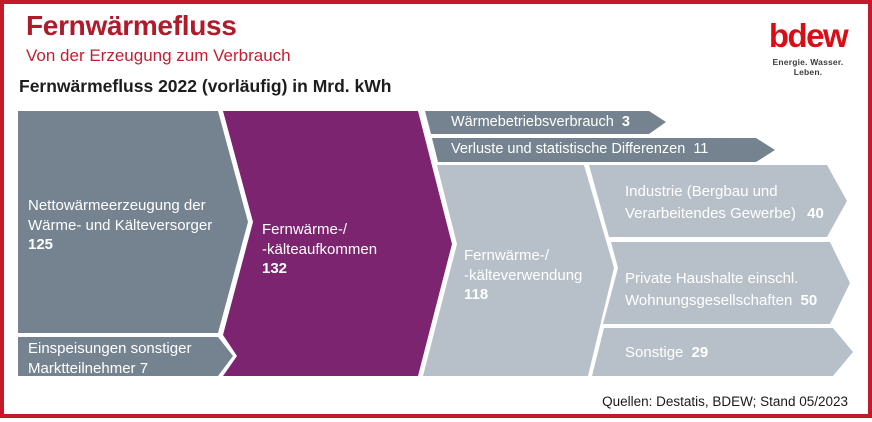 The width and height of the screenshot is (872, 422). Describe the element at coordinates (815, 213) in the screenshot. I see `value-40: 40` at that location.